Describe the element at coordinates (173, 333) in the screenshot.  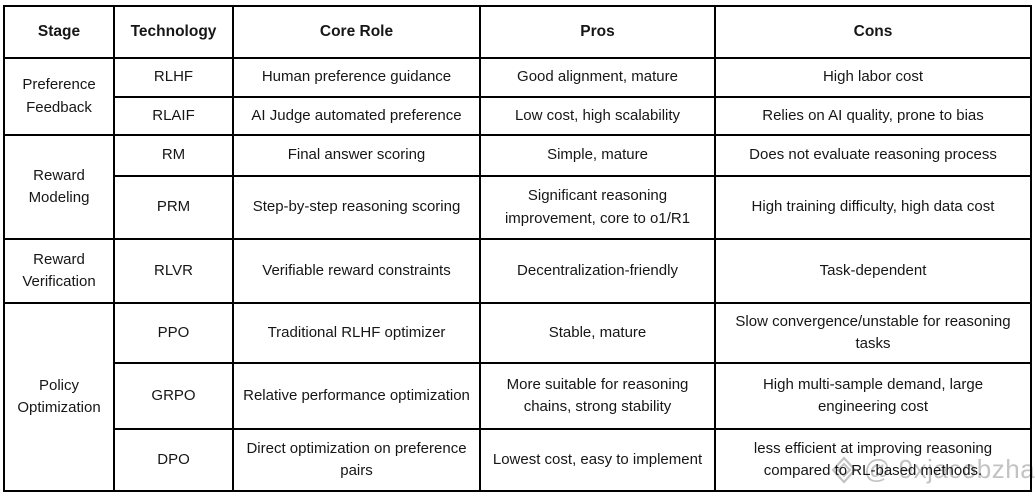
I see `tech-cell: PPO` at that location.